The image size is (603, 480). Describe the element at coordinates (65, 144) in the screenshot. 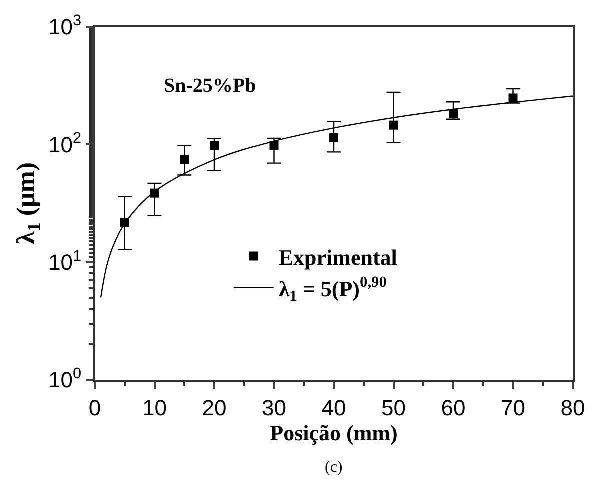

I see `y-tick-label: 10$^{2}$` at that location.